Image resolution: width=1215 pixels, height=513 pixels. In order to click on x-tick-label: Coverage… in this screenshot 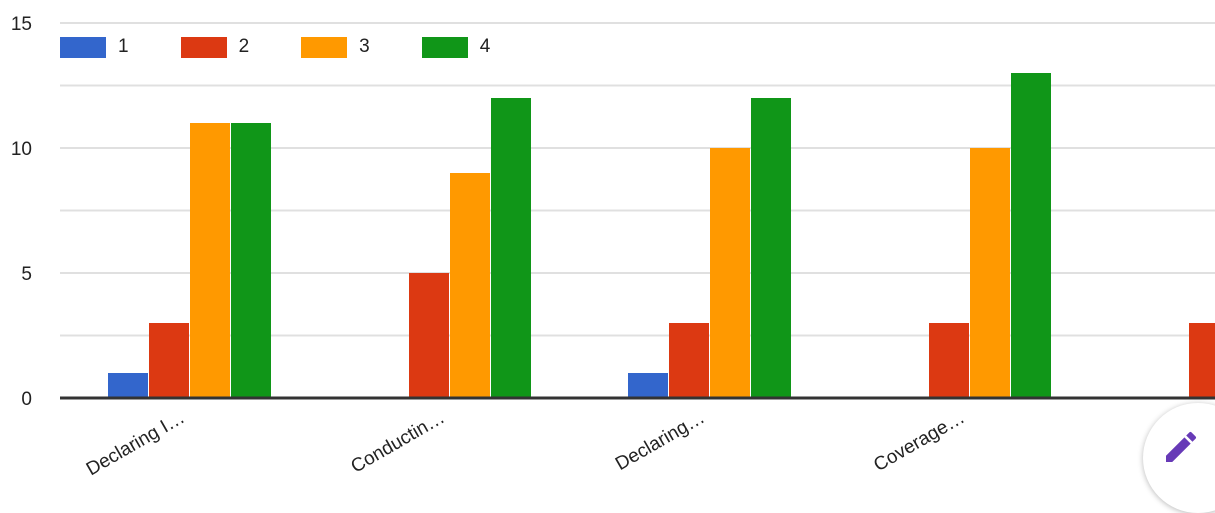, I will do `click(919, 441)`.